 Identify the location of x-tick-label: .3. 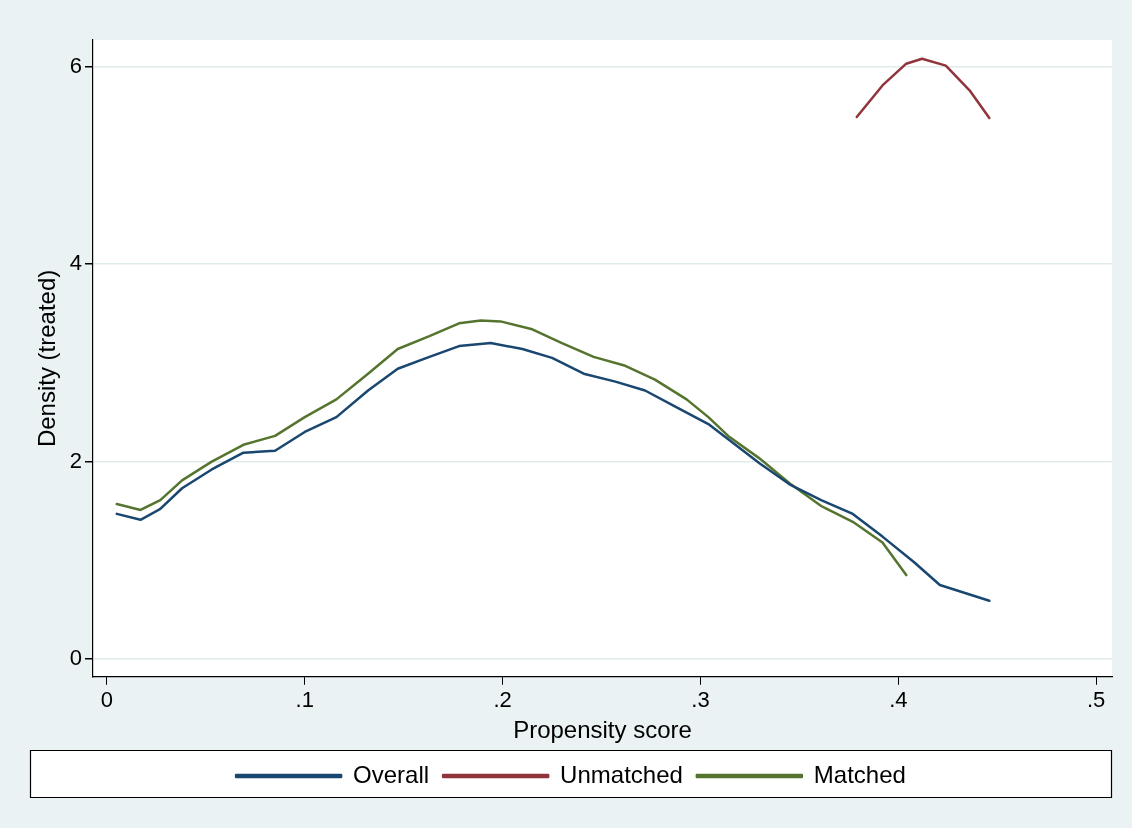
(700, 700).